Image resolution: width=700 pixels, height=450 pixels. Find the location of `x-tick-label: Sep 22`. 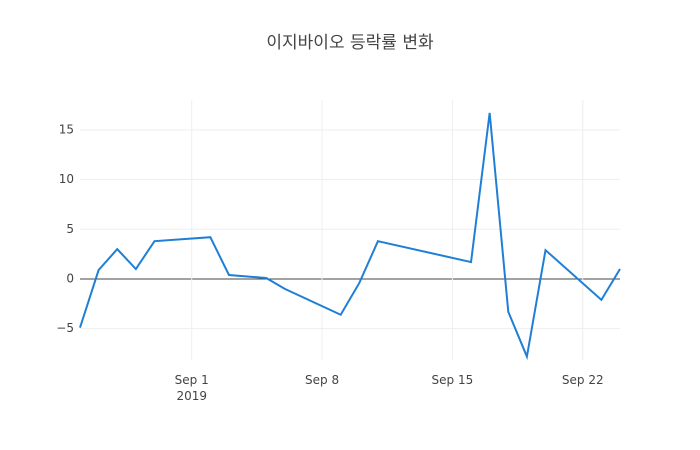

x-tick-label: Sep 22 is located at coordinates (583, 380).